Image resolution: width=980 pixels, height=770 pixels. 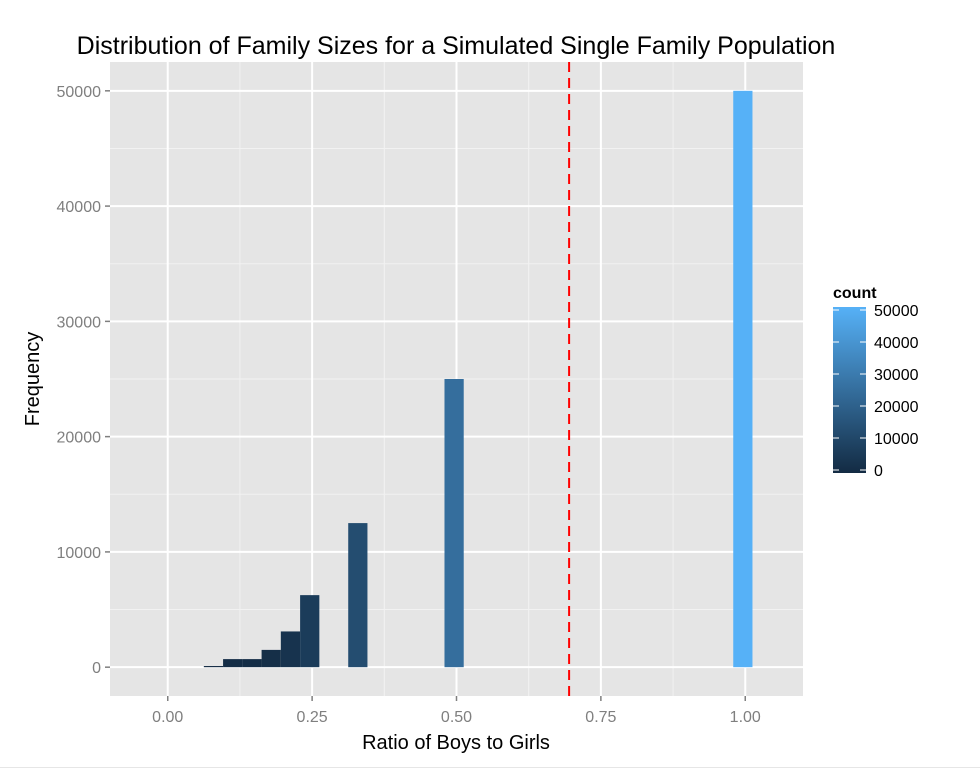 I want to click on legend-ticks: 0 10000 20000 30000 40000 50000, so click(x=876, y=391).